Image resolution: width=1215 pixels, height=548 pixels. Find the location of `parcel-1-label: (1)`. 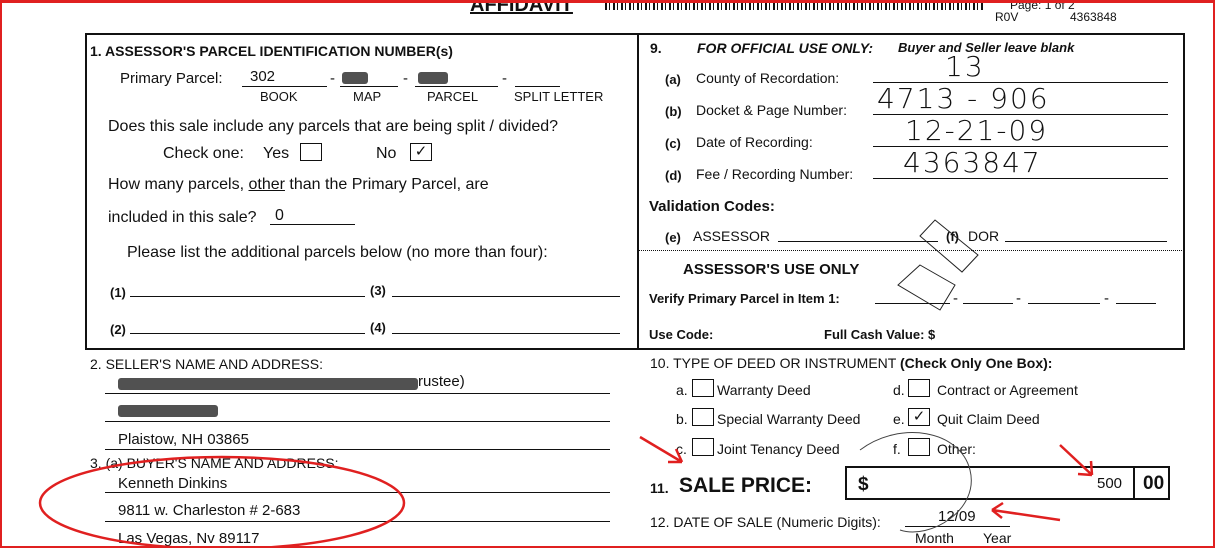

parcel-1-label: (1) is located at coordinates (118, 292).